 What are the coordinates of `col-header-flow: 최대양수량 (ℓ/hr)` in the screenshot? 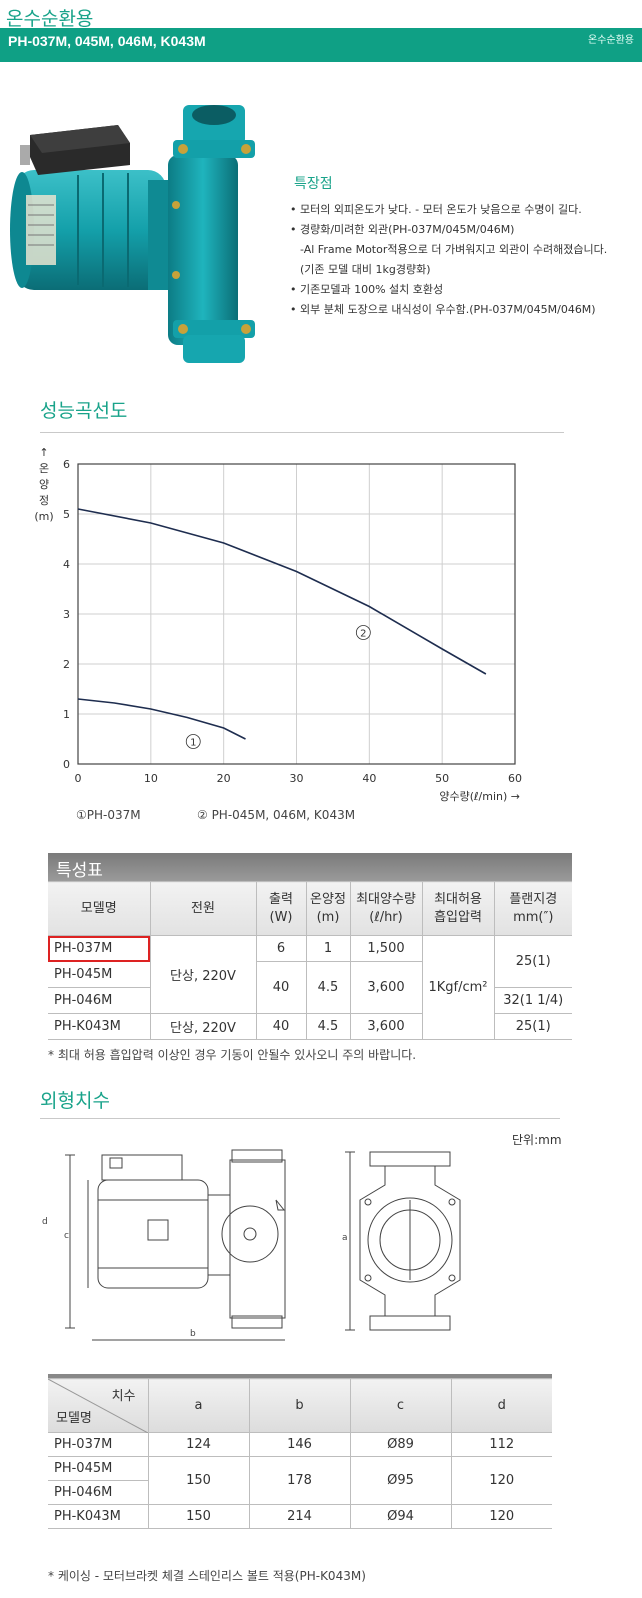 It's located at (386, 908).